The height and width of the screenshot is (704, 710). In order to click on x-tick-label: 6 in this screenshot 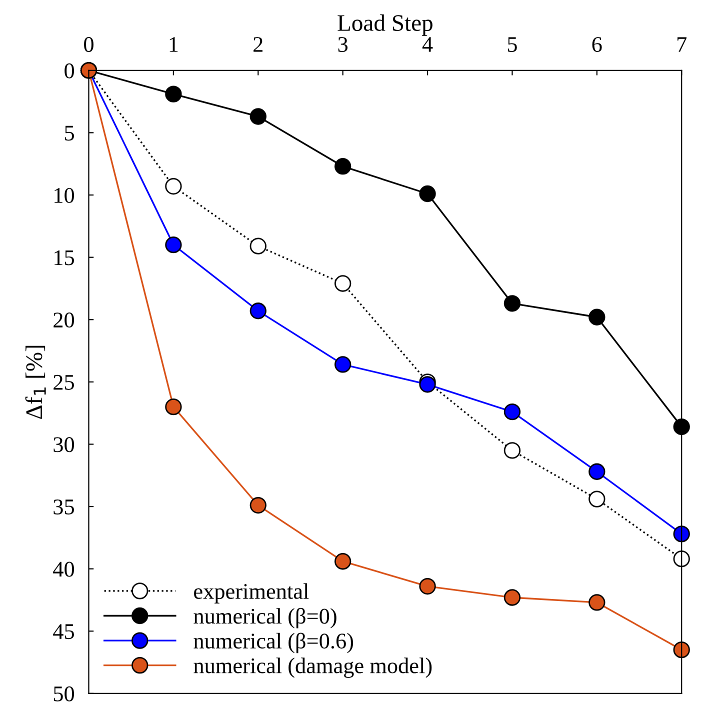, I will do `click(597, 44)`.